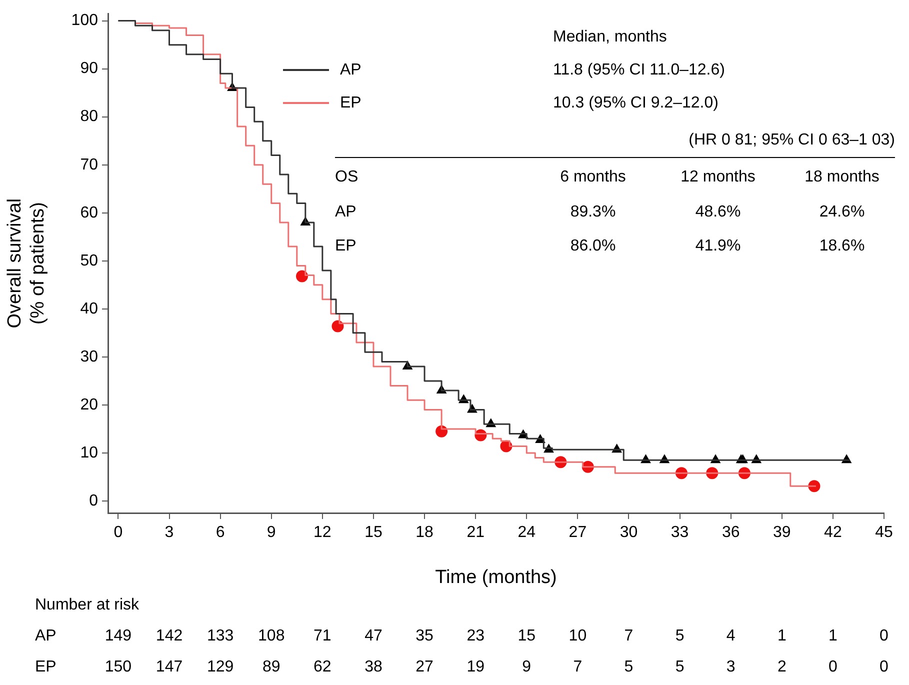  I want to click on text: 47, so click(373, 635).